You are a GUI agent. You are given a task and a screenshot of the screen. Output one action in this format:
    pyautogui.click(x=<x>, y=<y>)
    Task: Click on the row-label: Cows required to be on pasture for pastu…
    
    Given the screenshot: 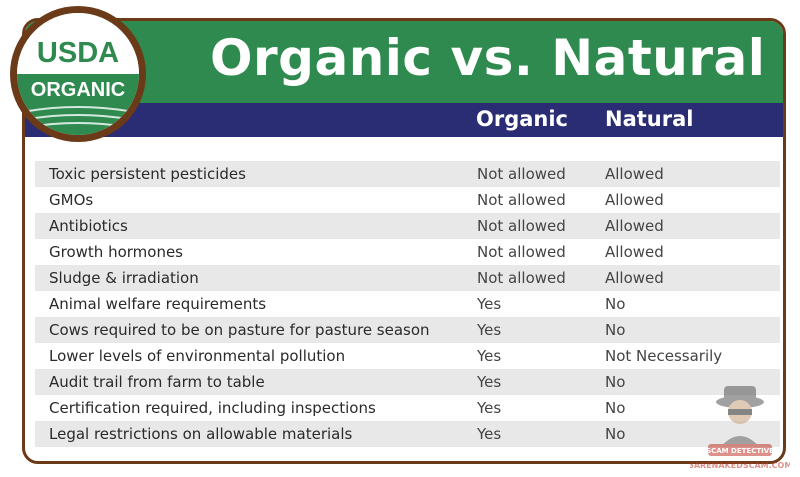 What is the action you would take?
    pyautogui.click(x=239, y=330)
    